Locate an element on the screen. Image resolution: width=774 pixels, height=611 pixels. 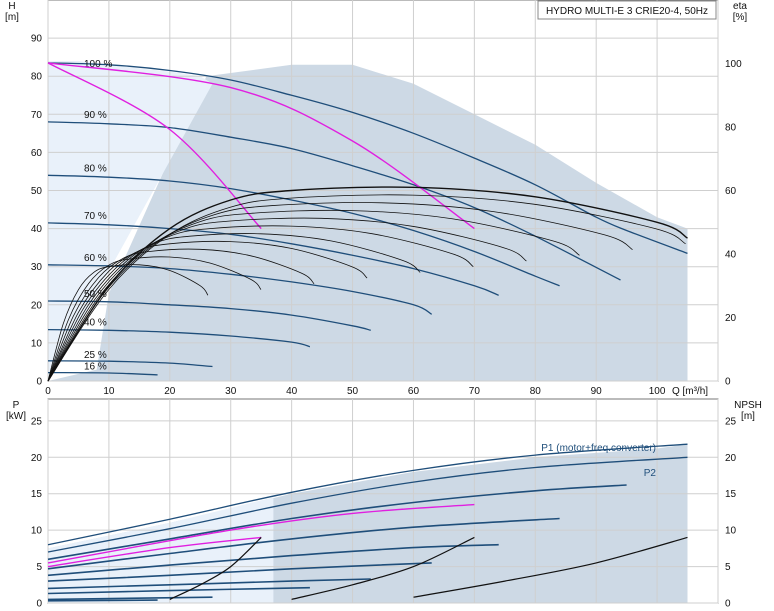
lower-light-region is located at coordinates (161, 550).